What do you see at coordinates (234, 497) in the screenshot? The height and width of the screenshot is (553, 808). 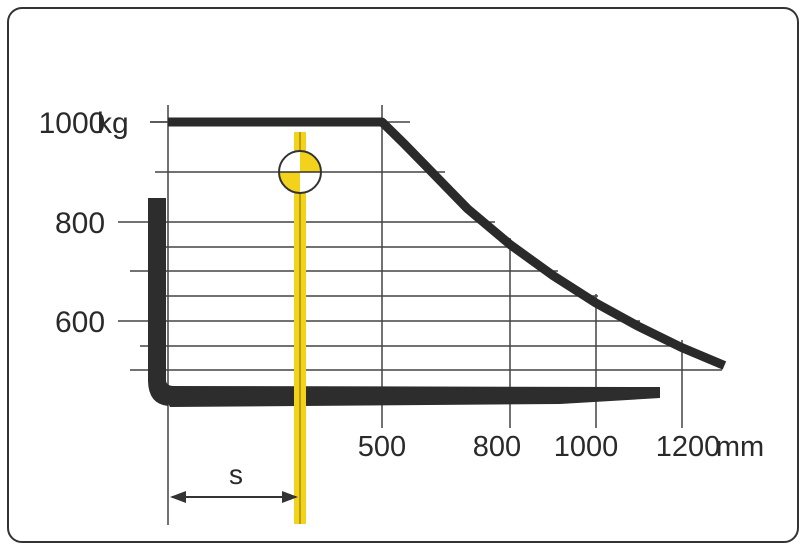 I see `dimension-s` at bounding box center [234, 497].